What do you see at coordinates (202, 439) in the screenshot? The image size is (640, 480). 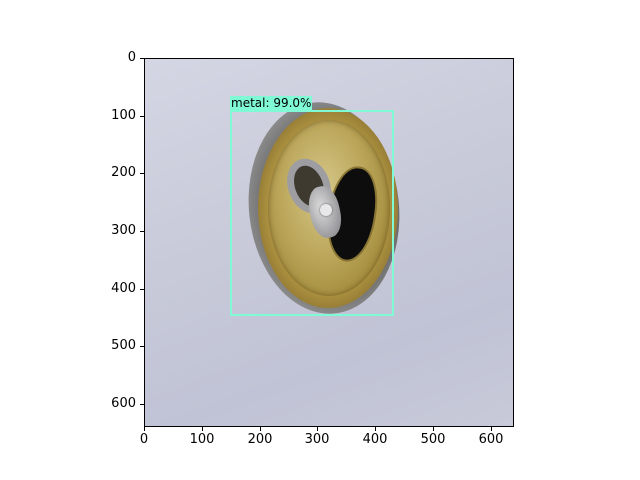 I see `x-tick-label: 100` at bounding box center [202, 439].